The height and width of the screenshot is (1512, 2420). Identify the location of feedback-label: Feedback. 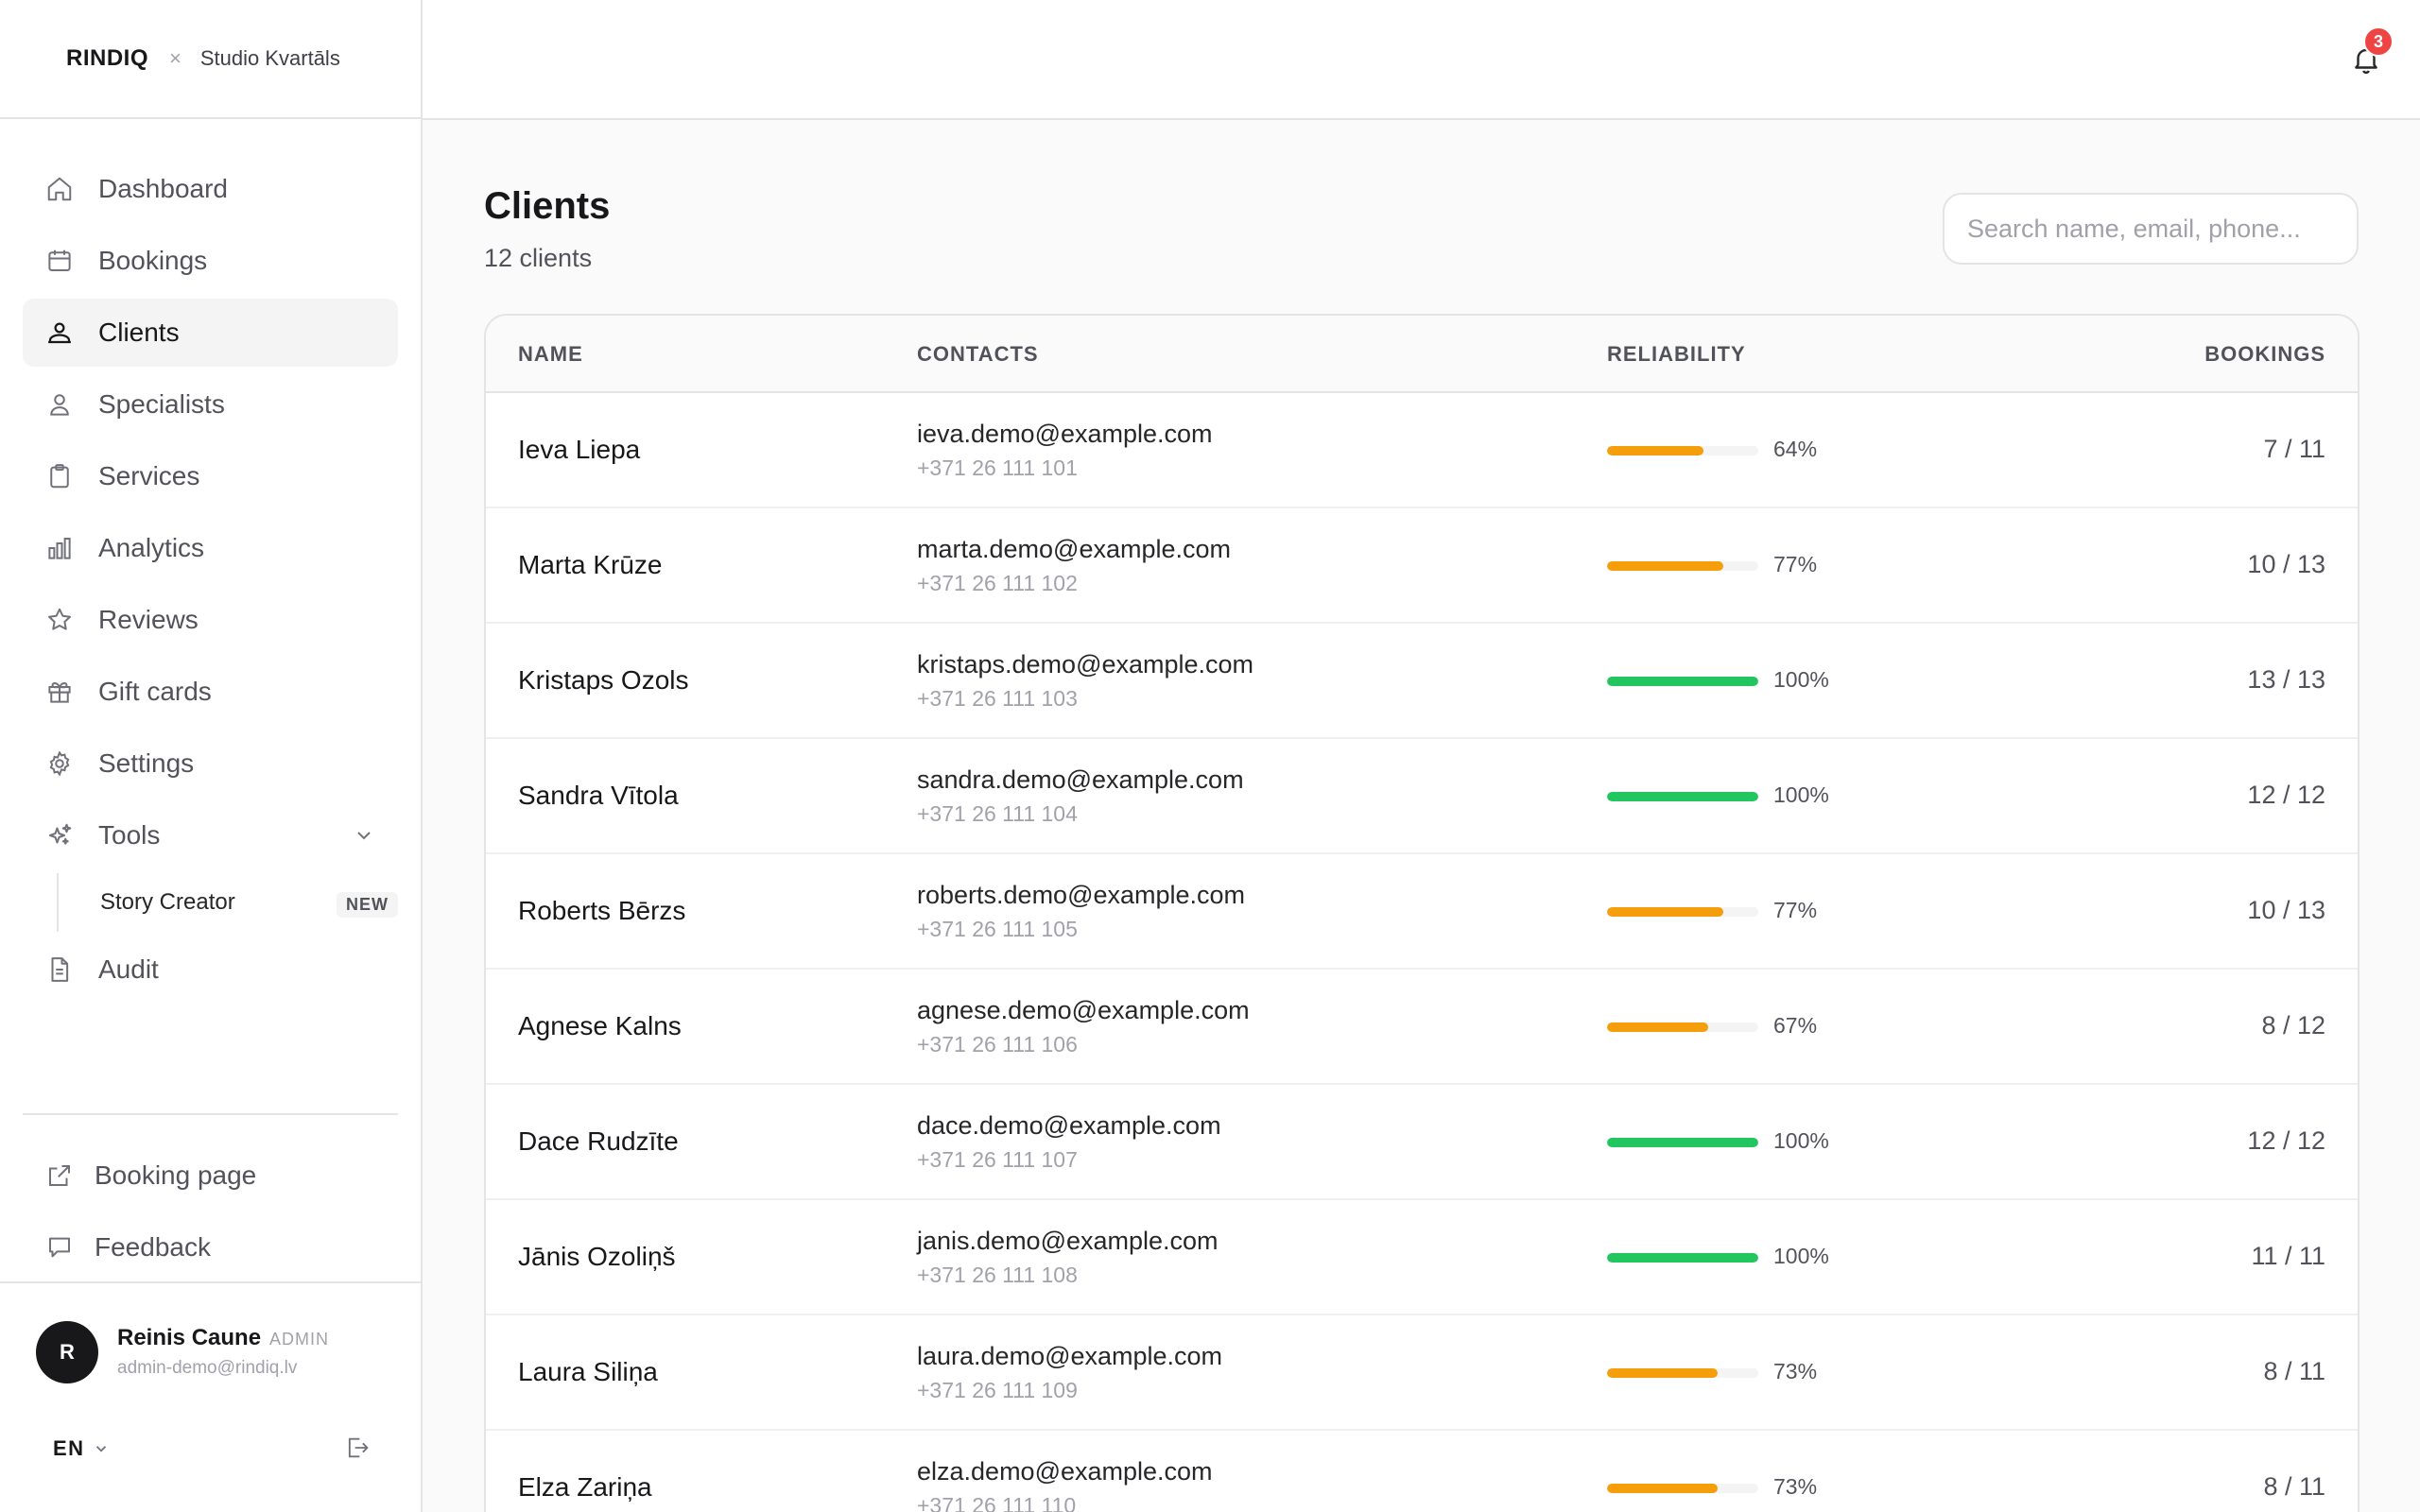
(153, 1247).